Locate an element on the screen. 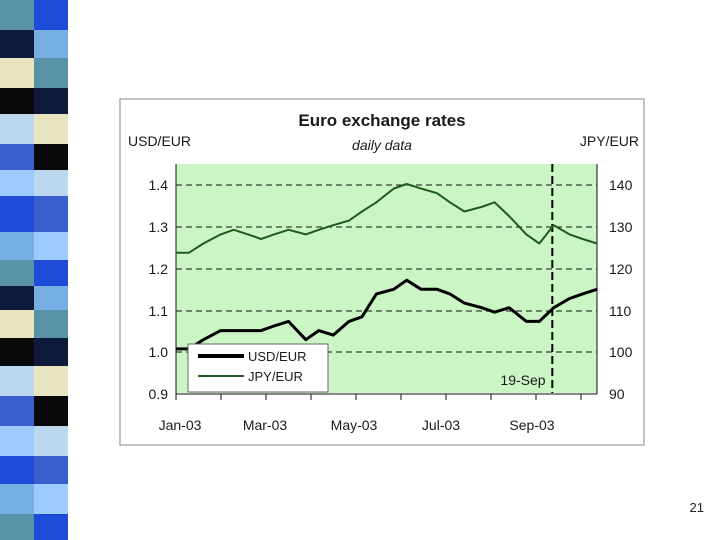 The width and height of the screenshot is (720, 540). y-tick-label-right: 90 is located at coordinates (617, 394).